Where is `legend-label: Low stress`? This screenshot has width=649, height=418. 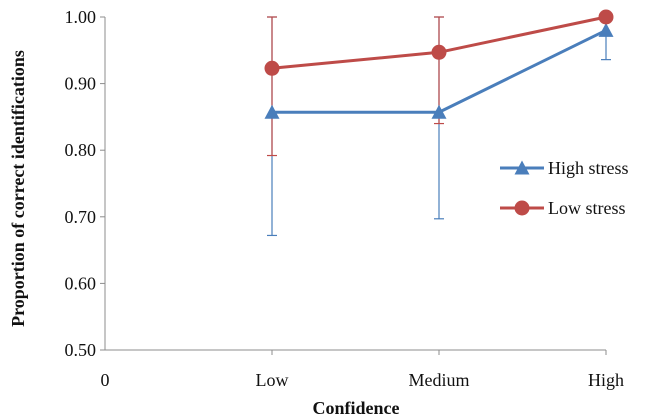 legend-label: Low stress is located at coordinates (587, 208).